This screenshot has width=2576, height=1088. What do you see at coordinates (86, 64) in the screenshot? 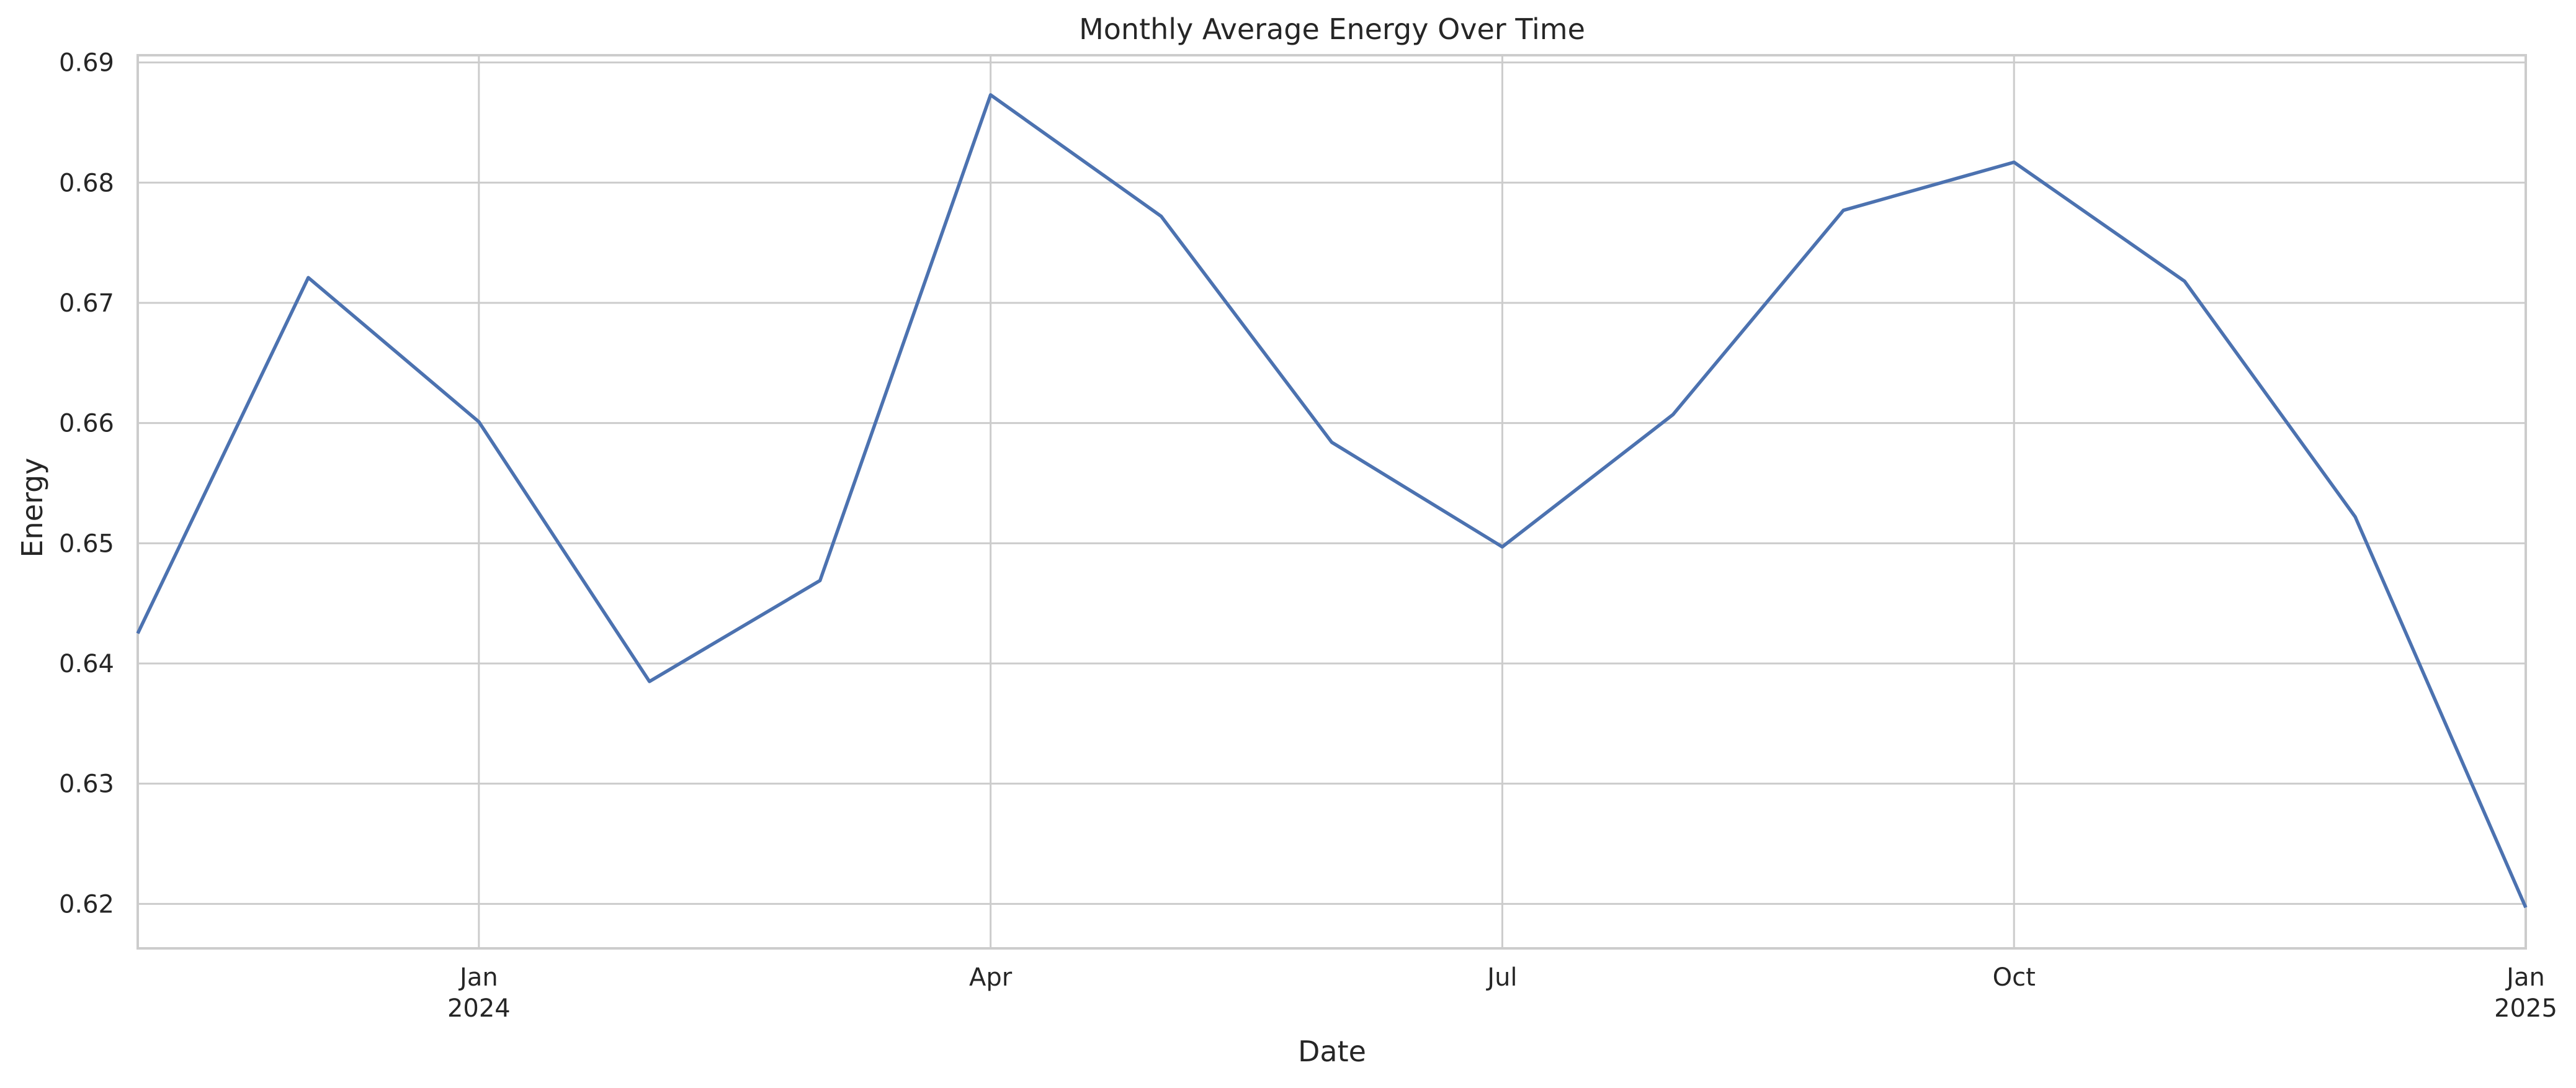
I see `y-tick-label: 0.69` at bounding box center [86, 64].